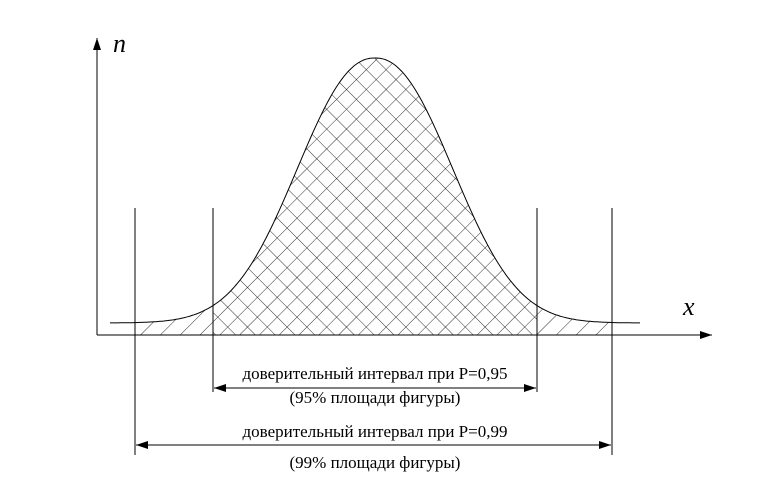 This screenshot has width=776, height=492. I want to click on interval-note: (99% площади фигуры), so click(375, 462).